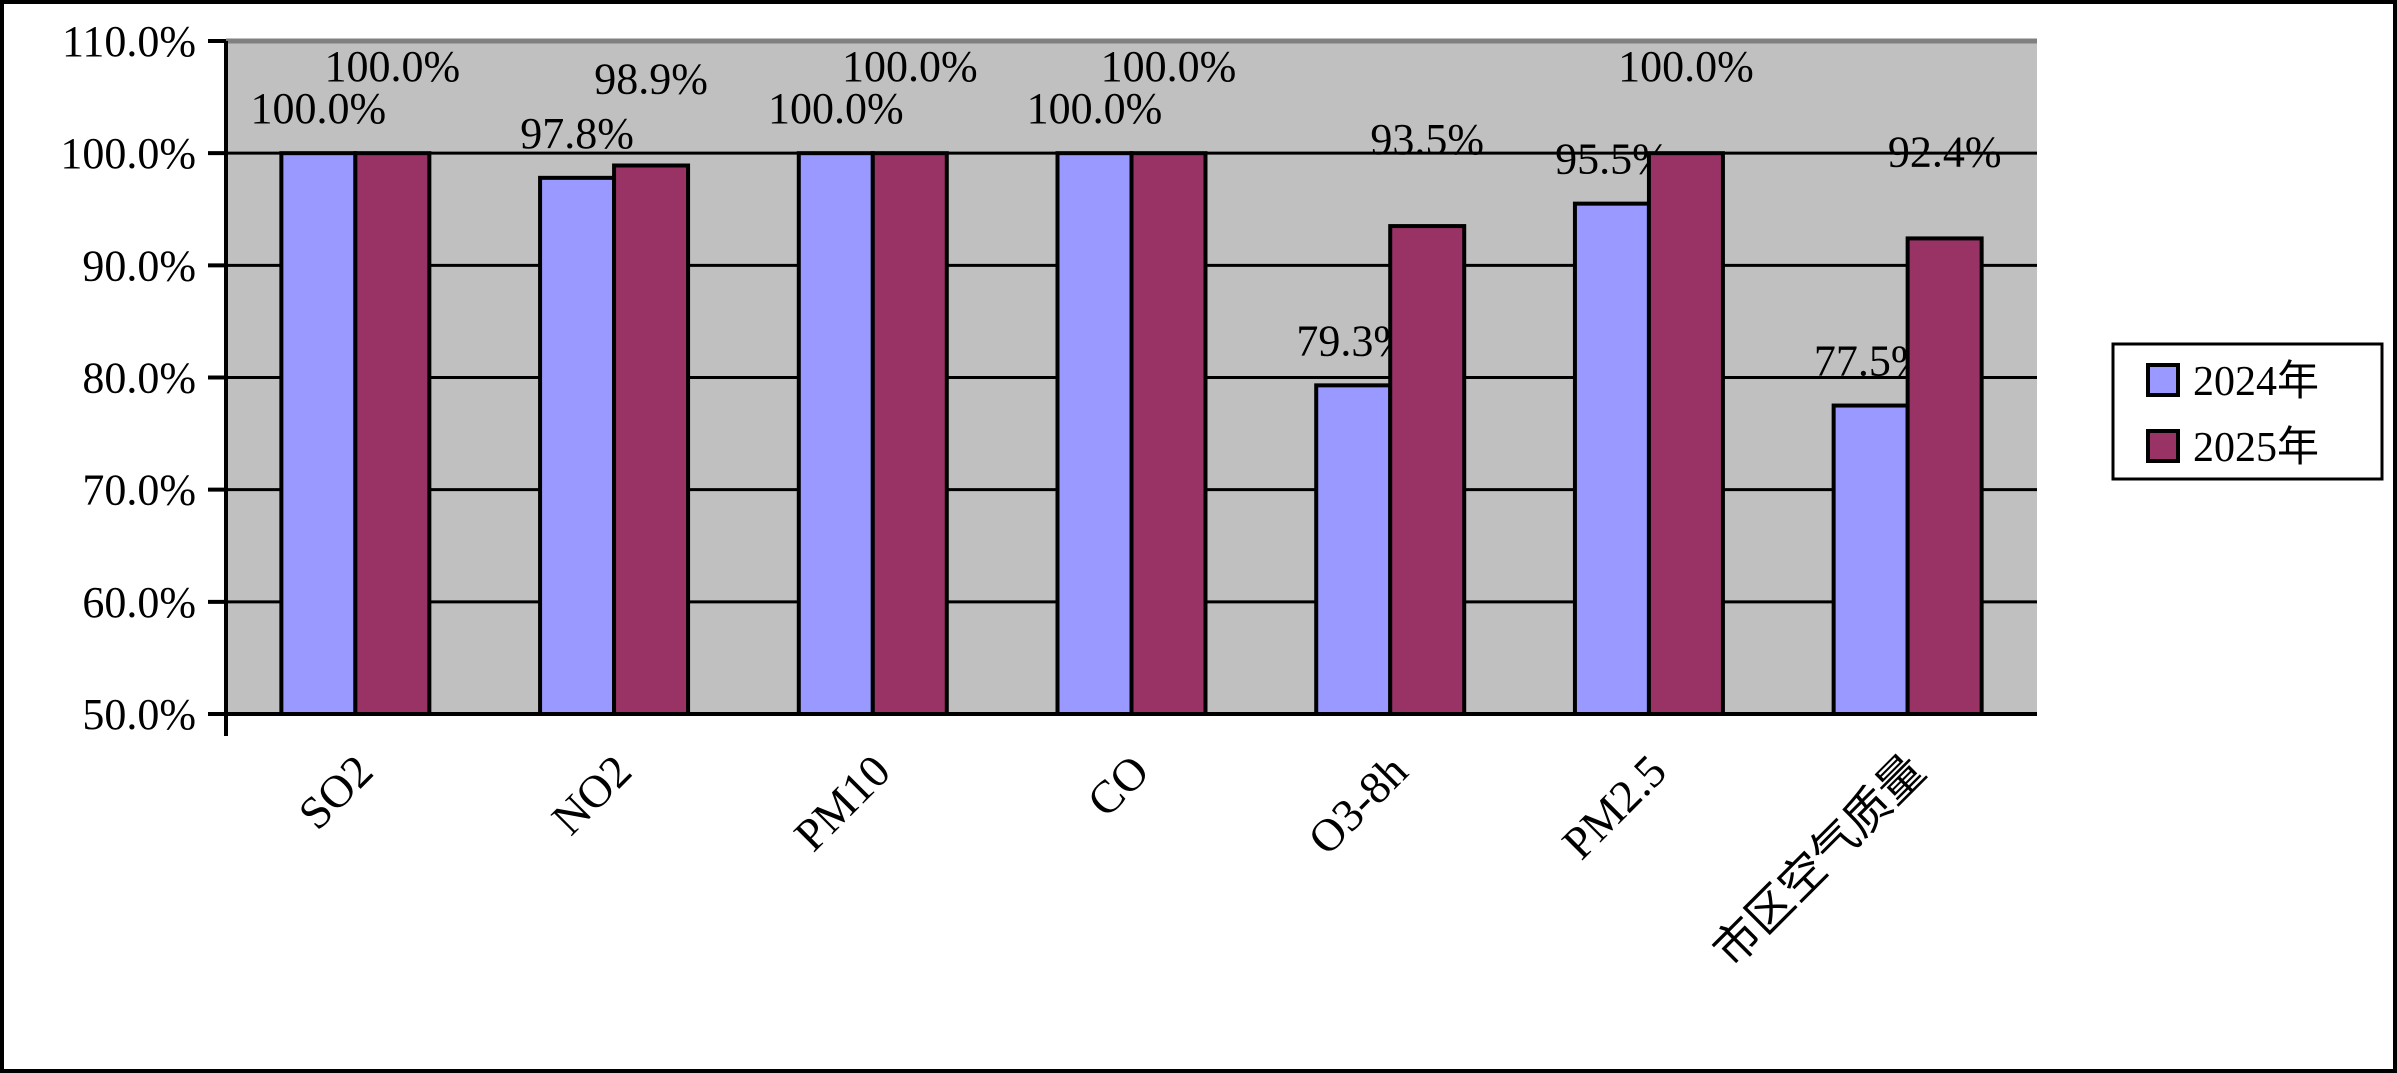  What do you see at coordinates (2256, 447) in the screenshot?
I see `legend-label: 2025年` at bounding box center [2256, 447].